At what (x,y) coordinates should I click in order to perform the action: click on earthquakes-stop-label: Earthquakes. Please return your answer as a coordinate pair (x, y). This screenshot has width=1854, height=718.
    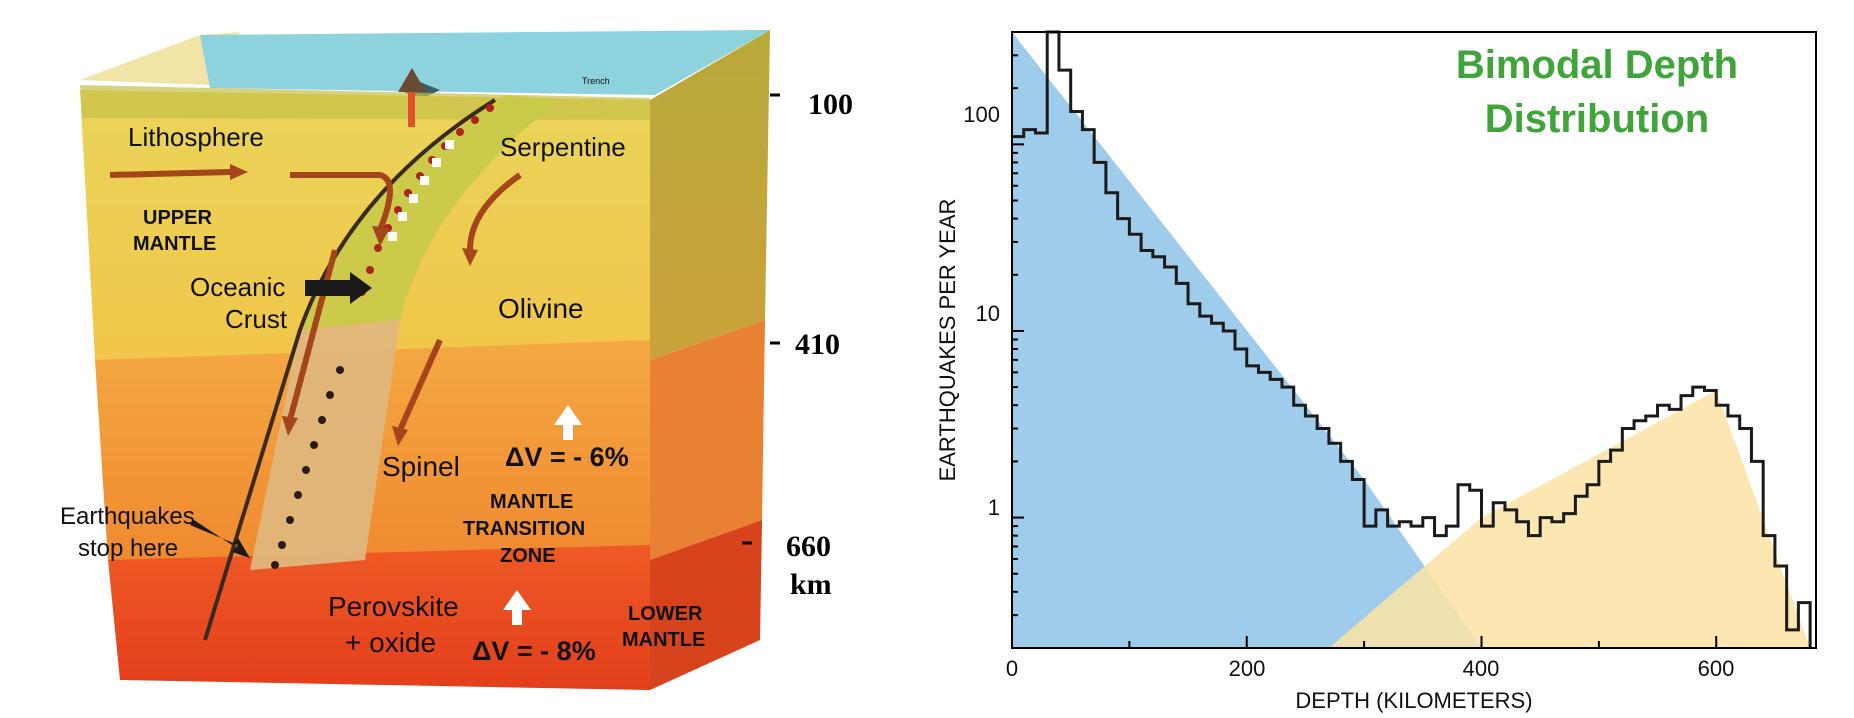
    Looking at the image, I should click on (127, 516).